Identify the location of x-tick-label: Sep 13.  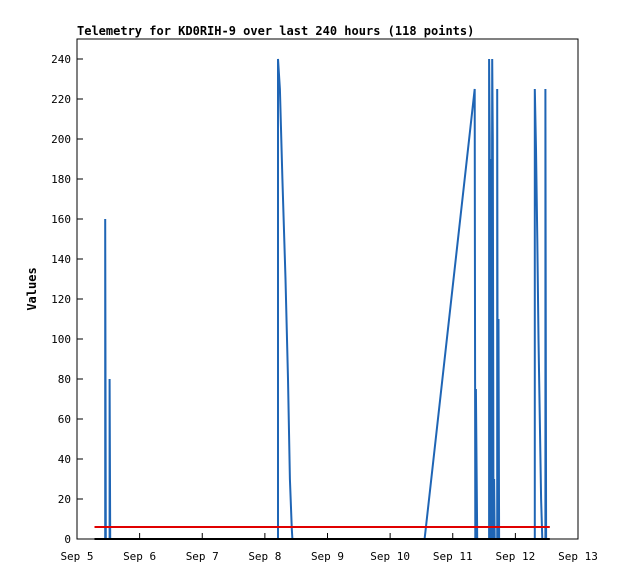
(578, 556).